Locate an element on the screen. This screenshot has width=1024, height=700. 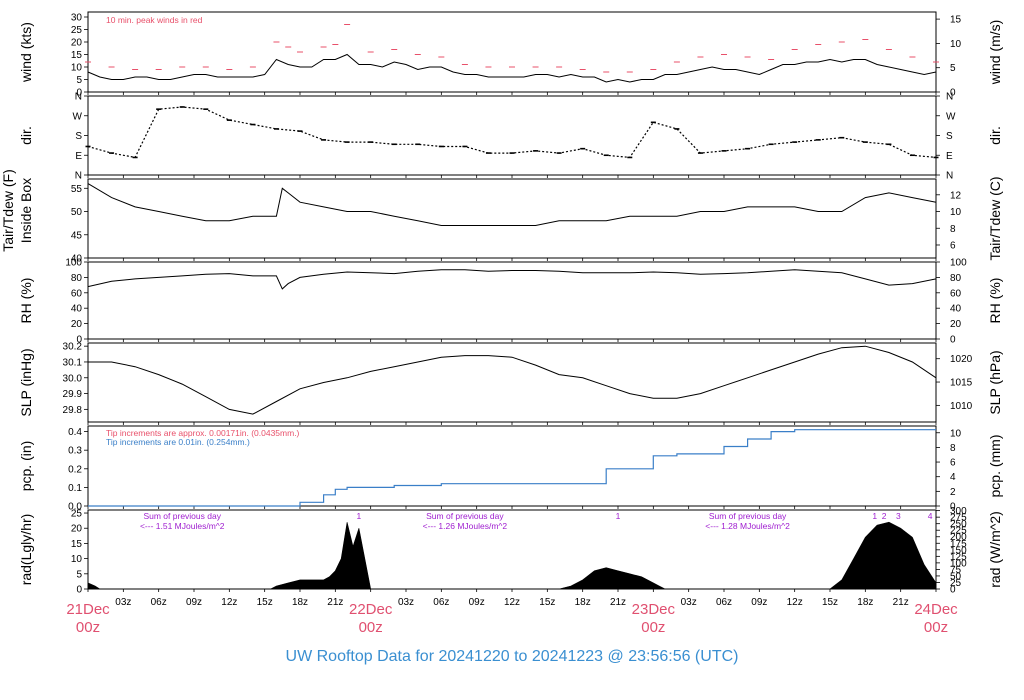
x-tick-label: 18z is located at coordinates (300, 602).